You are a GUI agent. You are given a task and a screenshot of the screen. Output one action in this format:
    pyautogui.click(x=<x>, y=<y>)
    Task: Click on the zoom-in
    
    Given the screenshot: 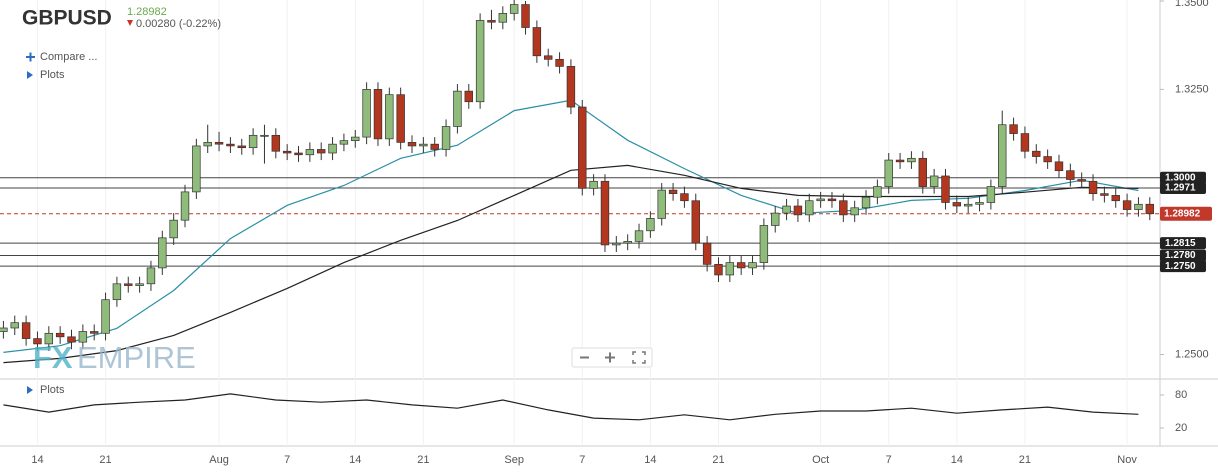 What is the action you would take?
    pyautogui.click(x=610, y=357)
    